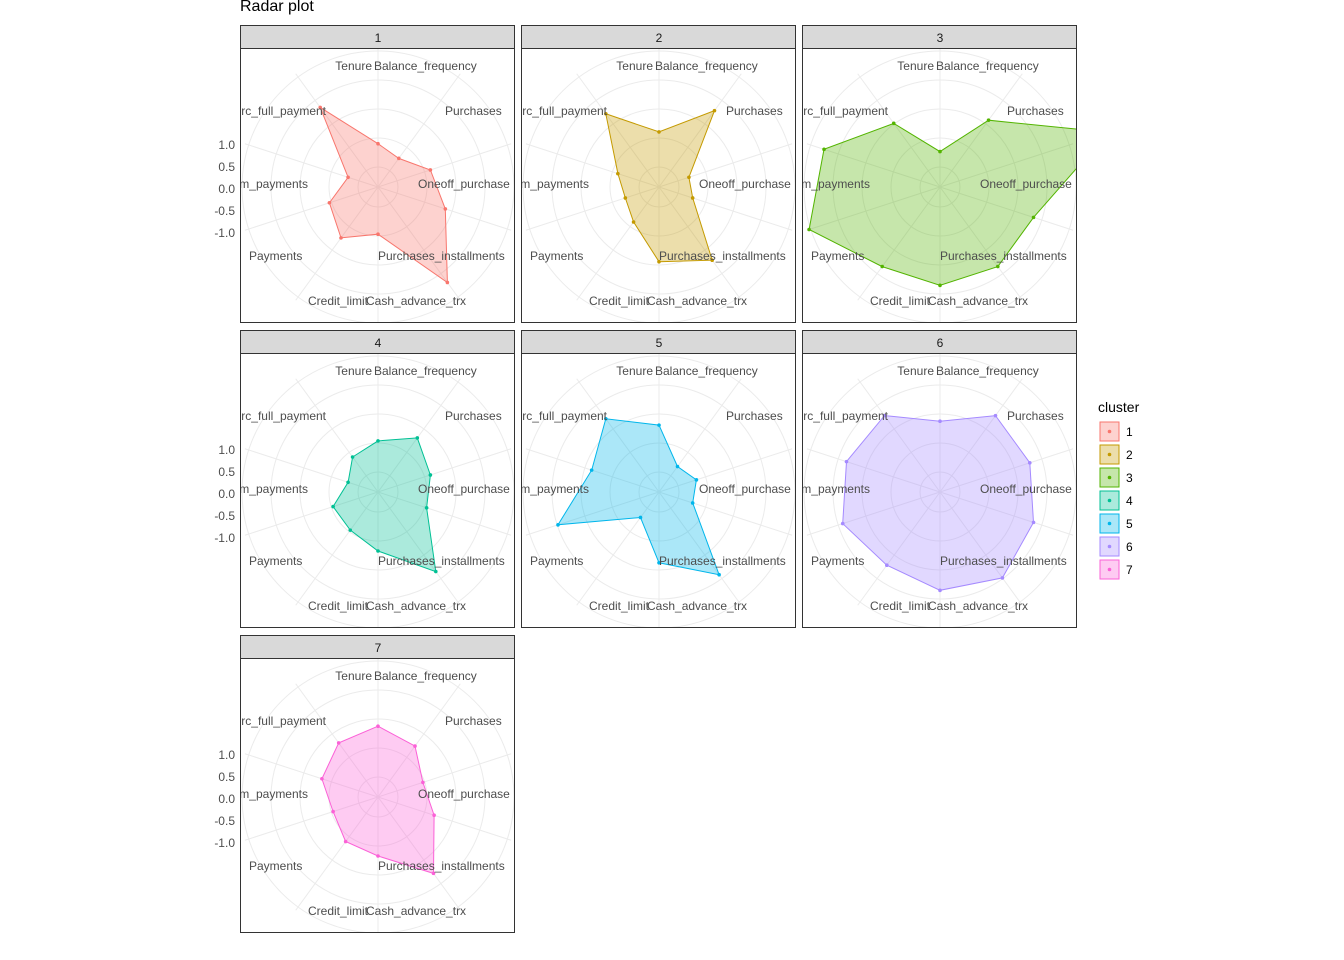  I want to click on r-tick-label: 1.0, so click(226, 450).